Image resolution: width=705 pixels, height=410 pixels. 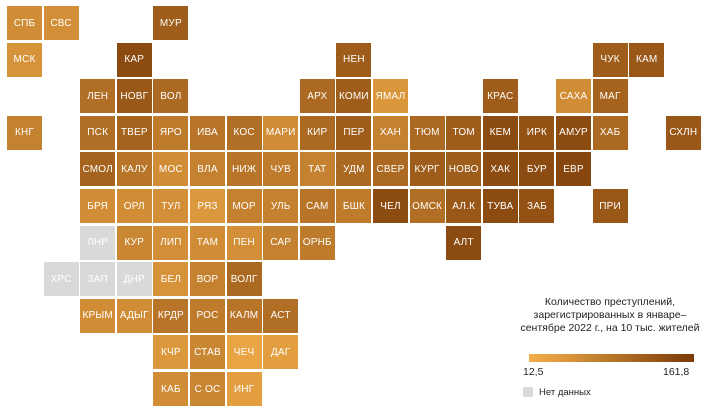 I want to click on region-tile: ТАТ, so click(x=317, y=169).